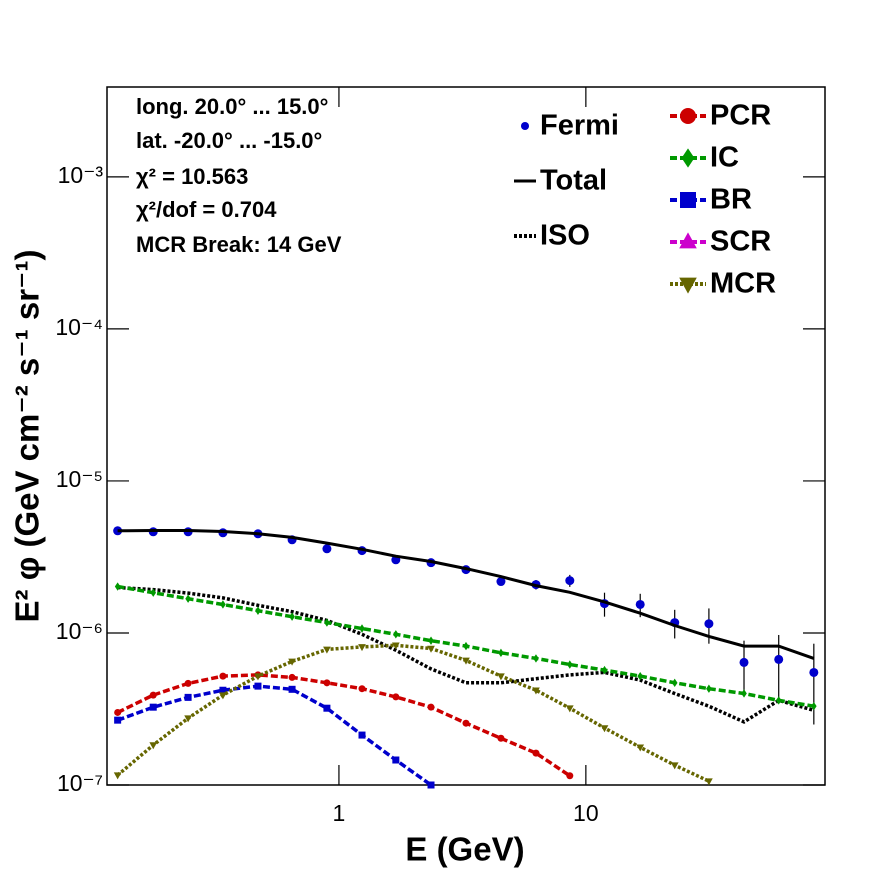 The height and width of the screenshot is (872, 896). I want to click on y-tick-label: 10⁻⁵, so click(79, 479).